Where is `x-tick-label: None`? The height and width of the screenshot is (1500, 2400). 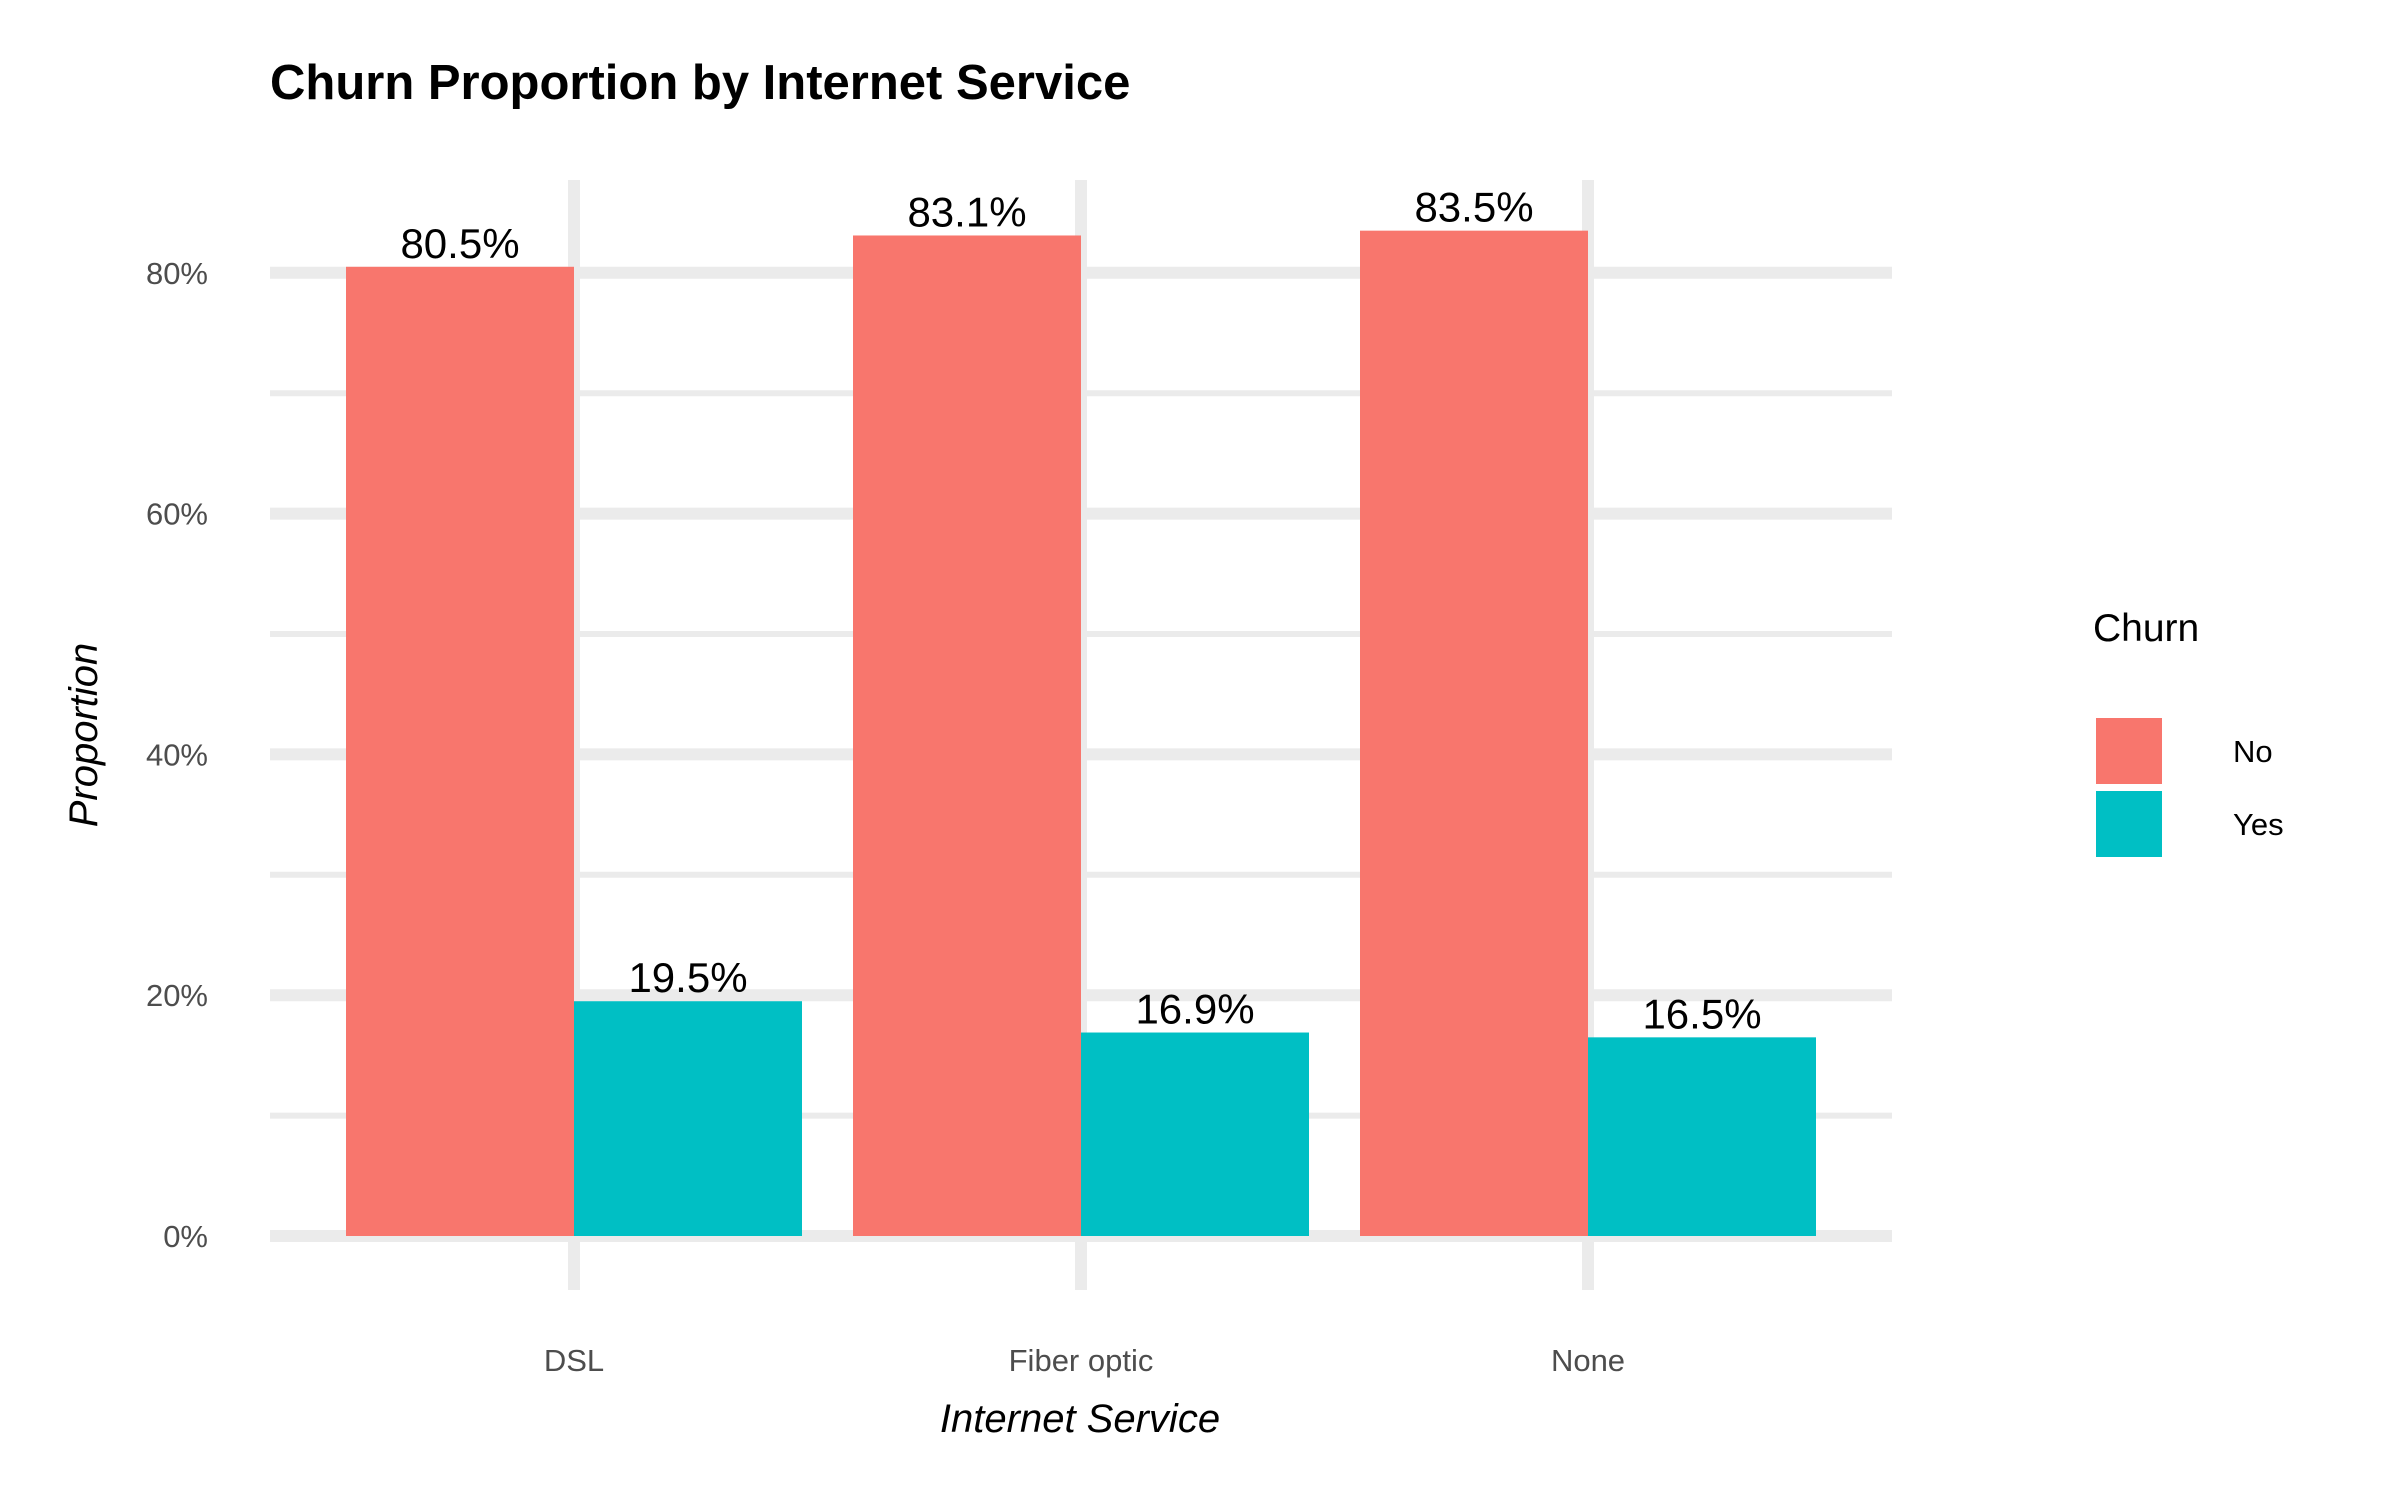
x-tick-label: None is located at coordinates (1588, 1360).